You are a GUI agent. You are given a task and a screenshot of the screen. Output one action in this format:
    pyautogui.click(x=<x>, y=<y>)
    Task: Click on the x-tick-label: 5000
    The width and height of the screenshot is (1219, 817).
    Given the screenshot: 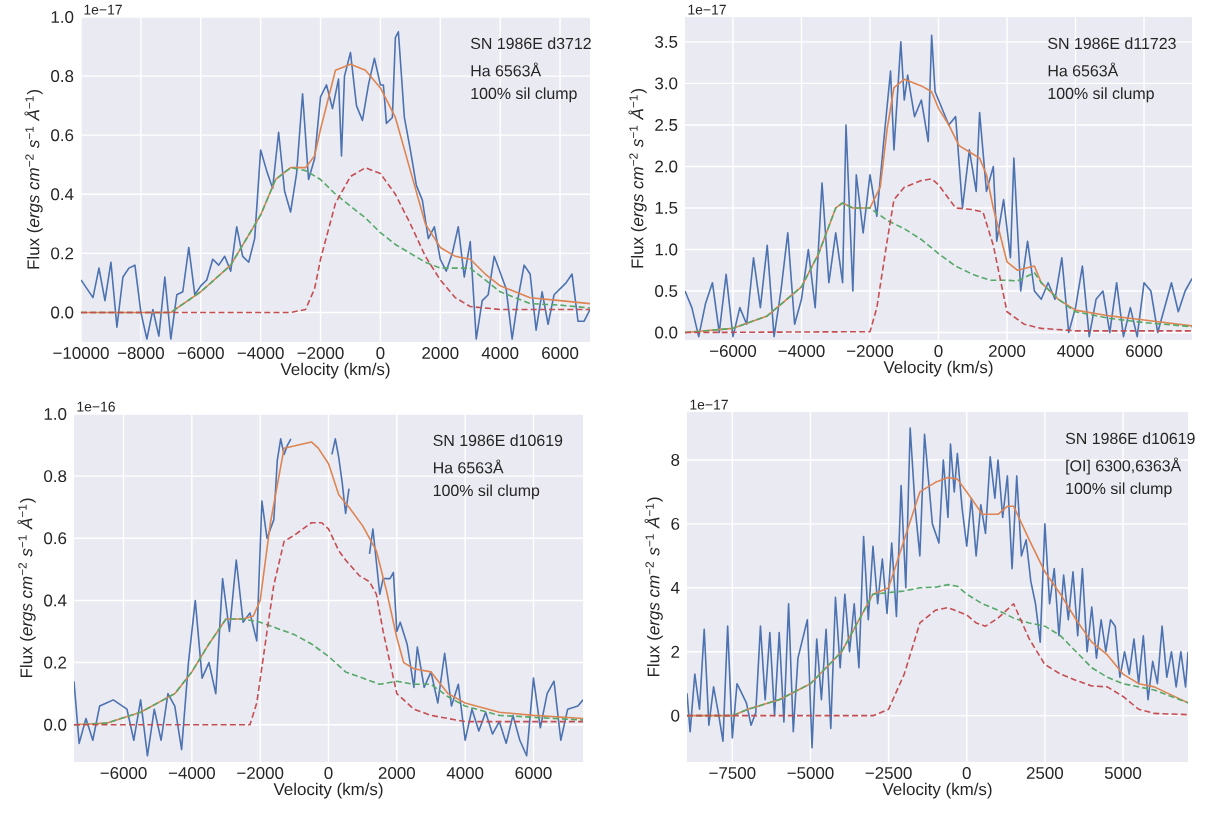 What is the action you would take?
    pyautogui.click(x=1123, y=773)
    